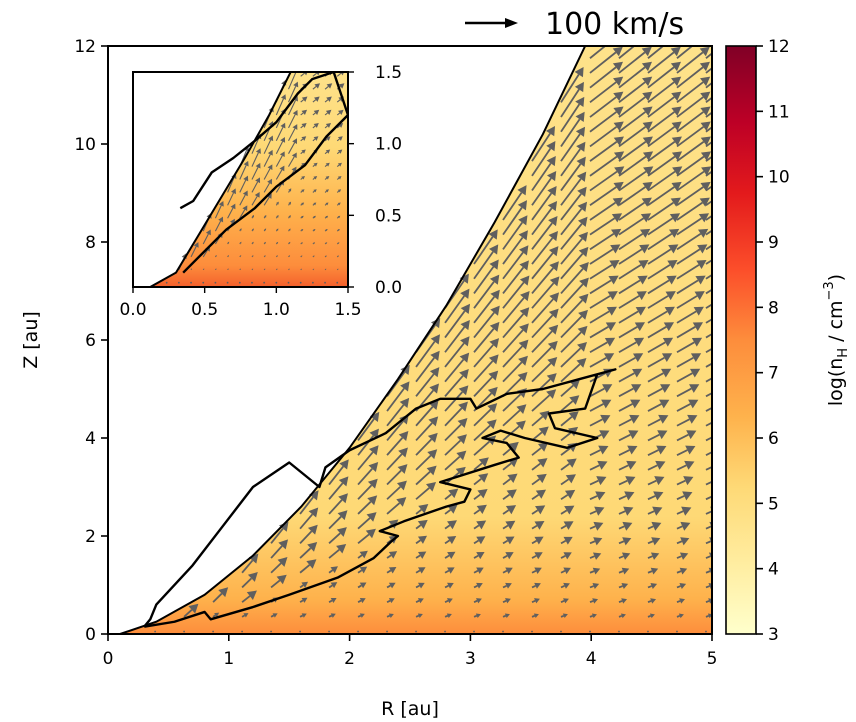 Image resolution: width=856 pixels, height=722 pixels. I want to click on x-tick-label: 3, so click(470, 659).